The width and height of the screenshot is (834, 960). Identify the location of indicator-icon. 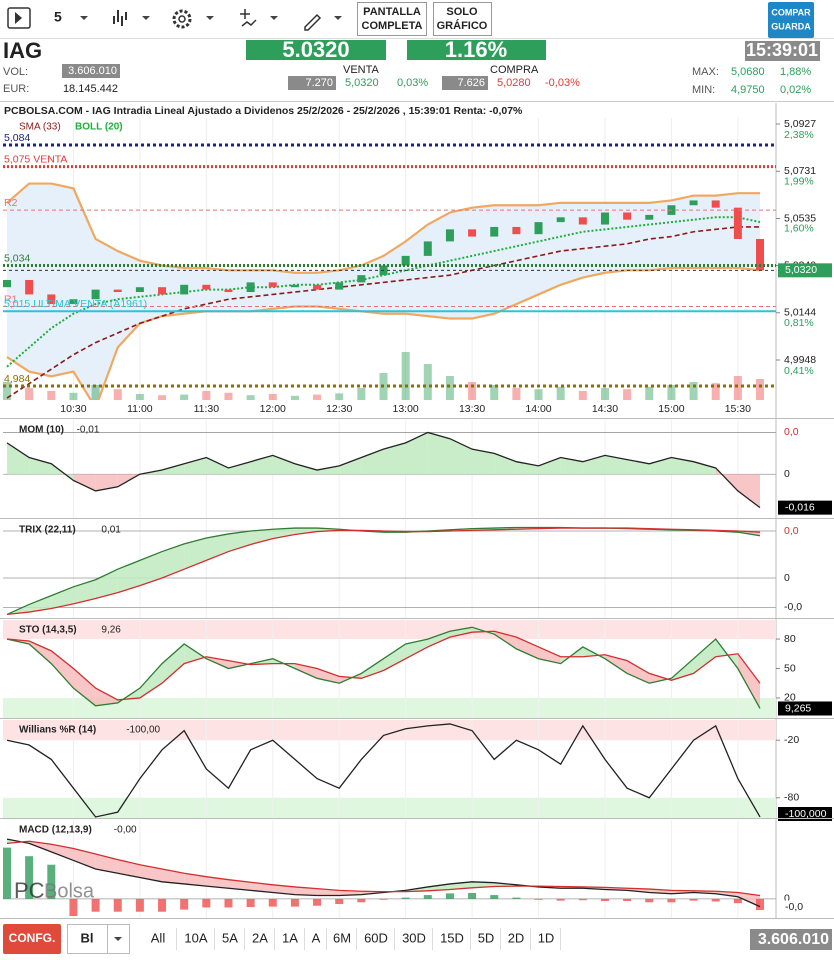
(248, 18).